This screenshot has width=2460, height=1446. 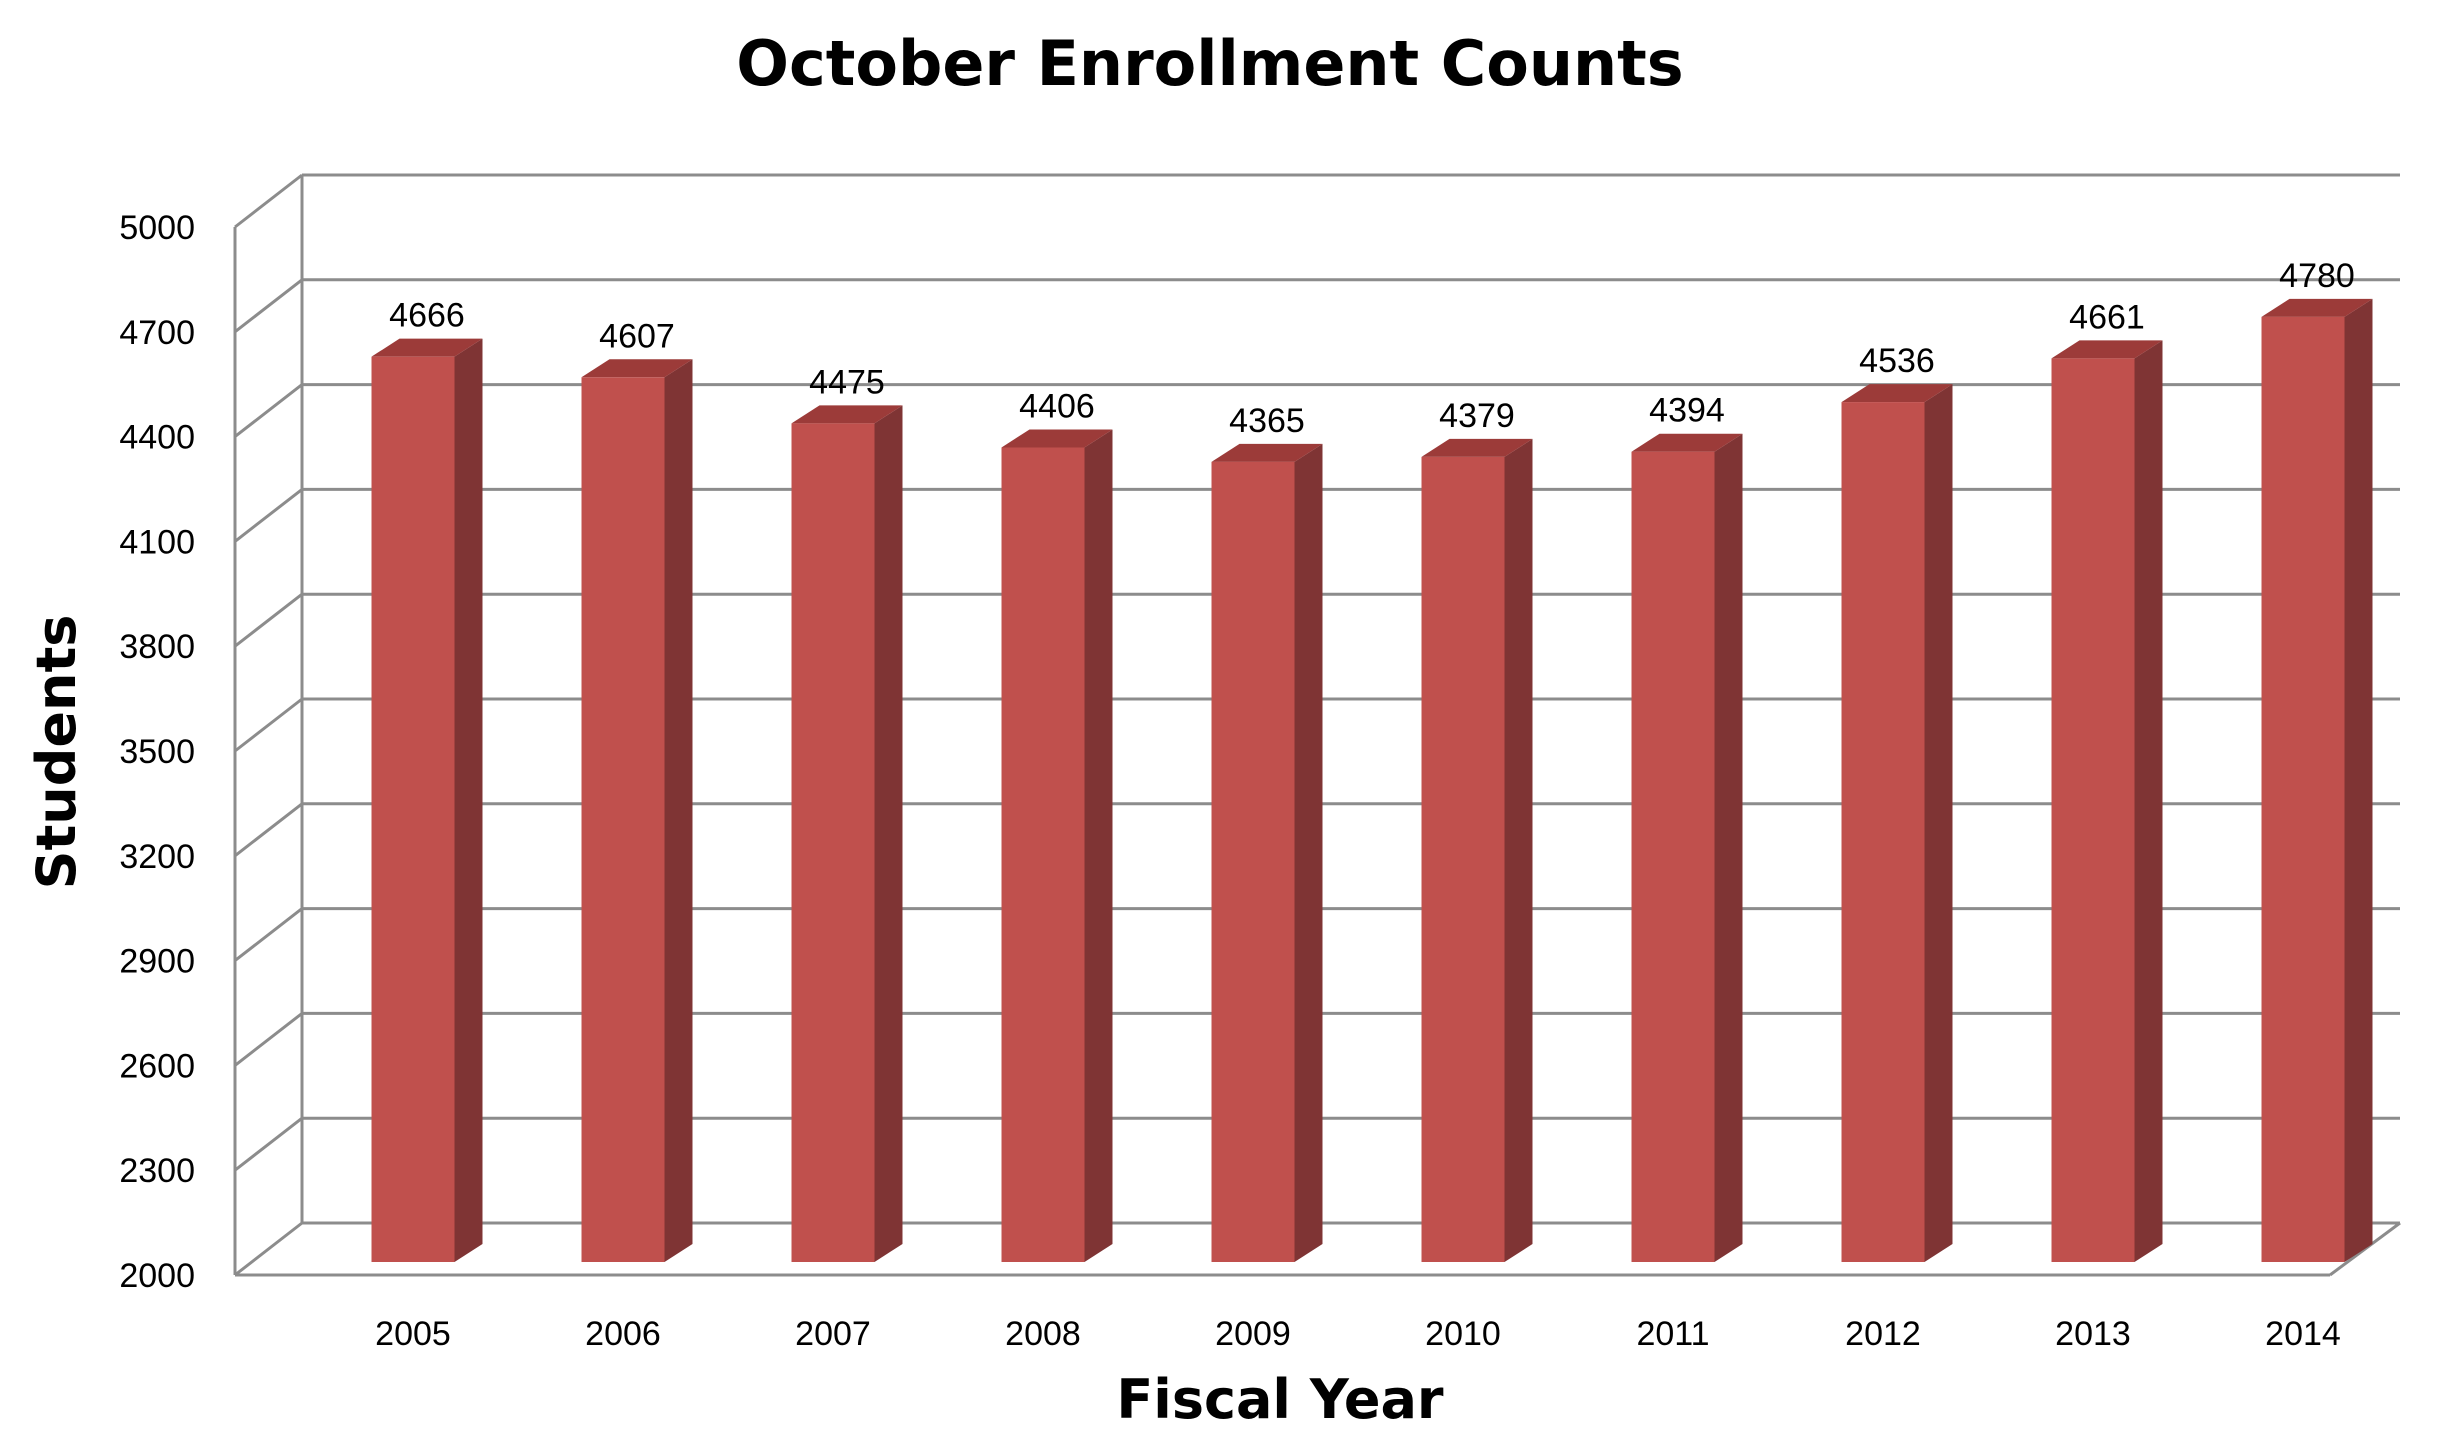 What do you see at coordinates (847, 382) in the screenshot?
I see `data-label: 4475` at bounding box center [847, 382].